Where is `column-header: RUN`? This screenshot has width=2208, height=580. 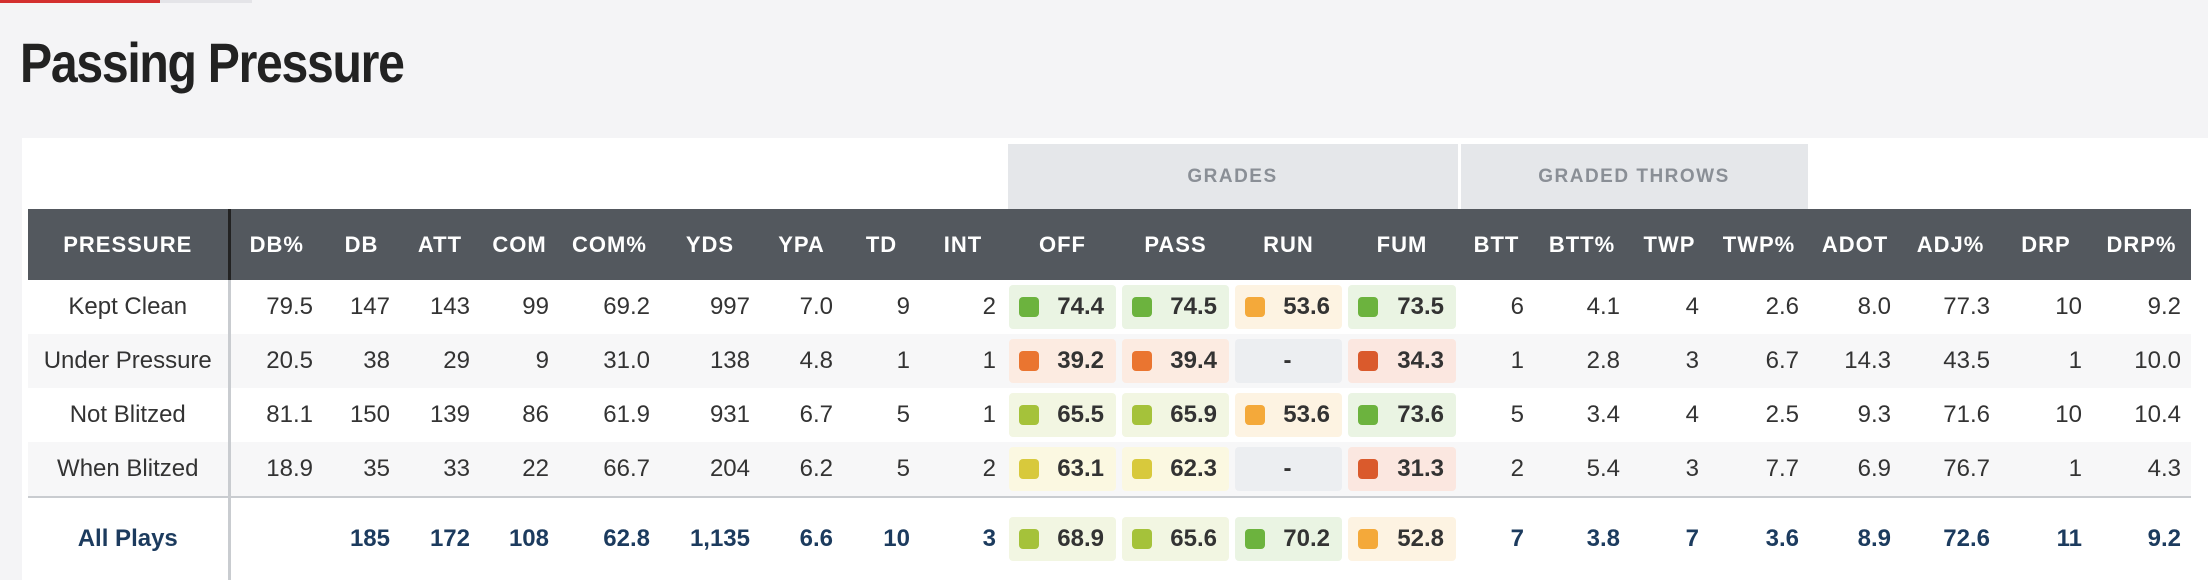
column-header: RUN is located at coordinates (1288, 244).